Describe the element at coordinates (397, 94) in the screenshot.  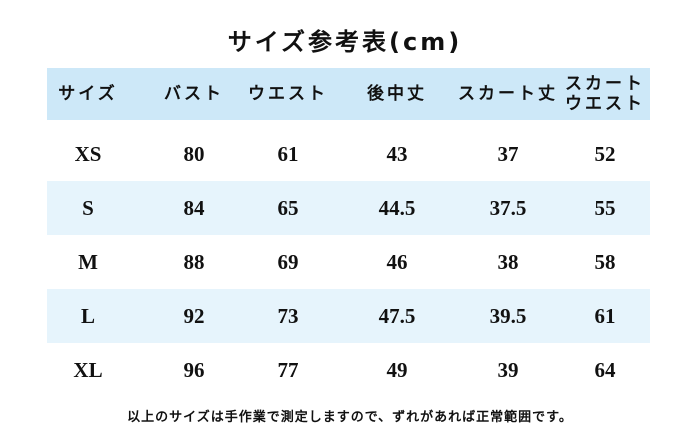
I see `header-cell: 後中丈` at that location.